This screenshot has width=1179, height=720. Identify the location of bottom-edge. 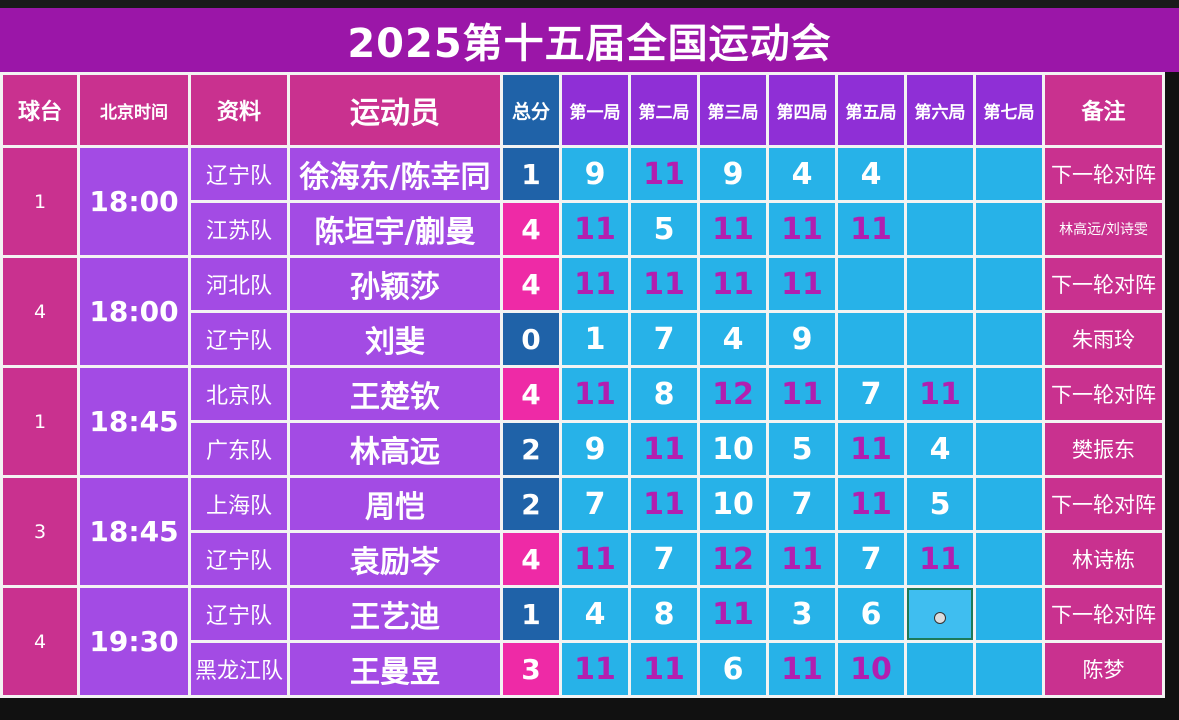
(589, 711).